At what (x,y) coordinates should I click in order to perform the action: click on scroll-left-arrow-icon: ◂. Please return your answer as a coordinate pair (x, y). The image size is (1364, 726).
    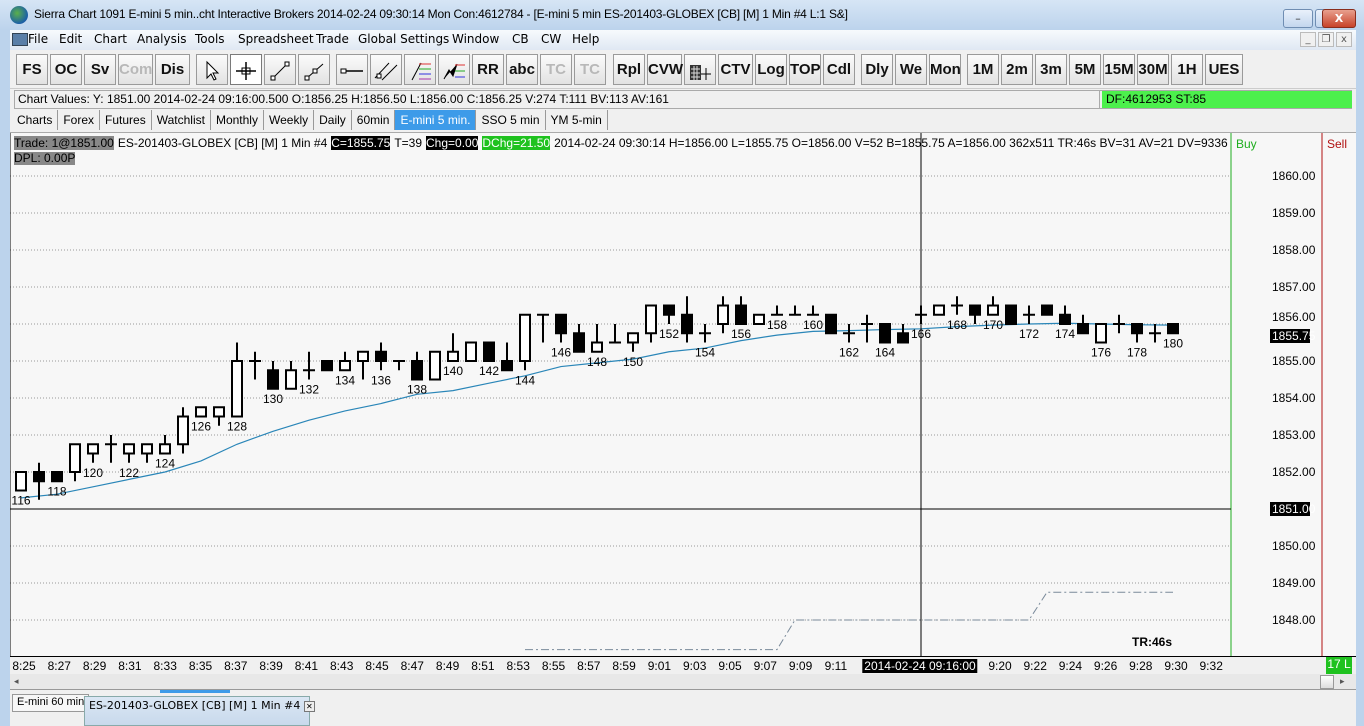
    Looking at the image, I should click on (16, 682).